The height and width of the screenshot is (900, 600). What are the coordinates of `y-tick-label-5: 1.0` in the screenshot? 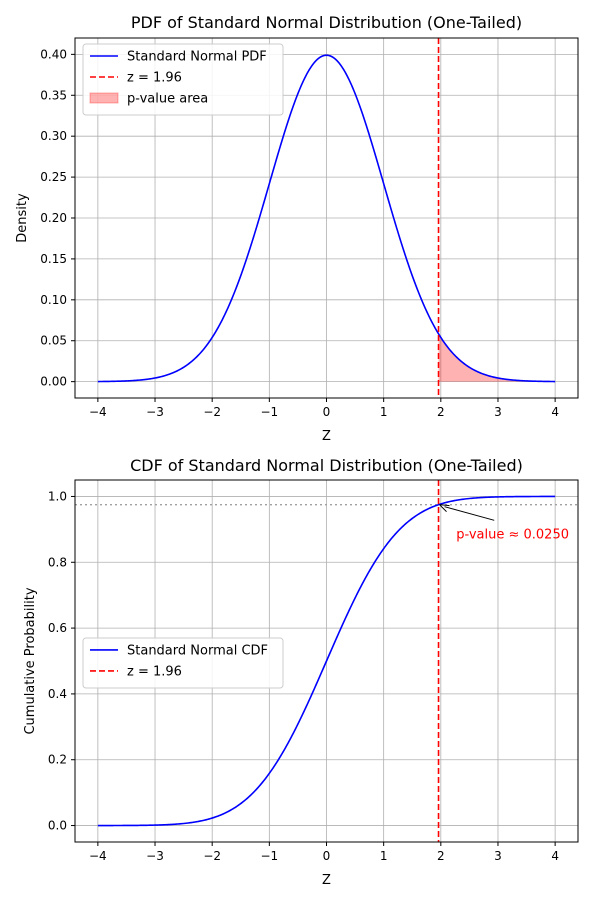 It's located at (57, 496).